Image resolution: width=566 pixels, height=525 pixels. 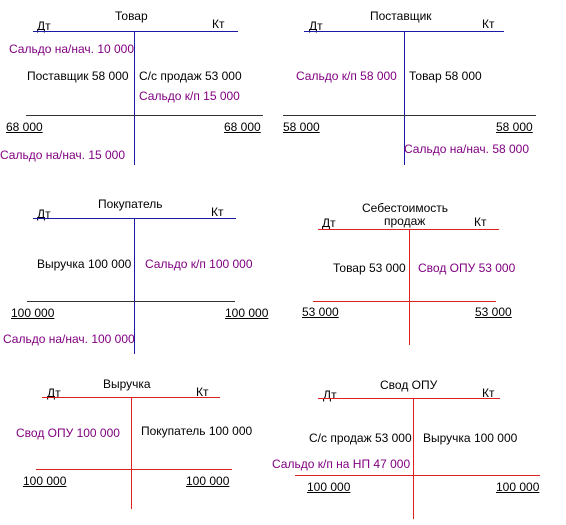 I want to click on account-title-line1: Себестоимость, so click(x=405, y=208).